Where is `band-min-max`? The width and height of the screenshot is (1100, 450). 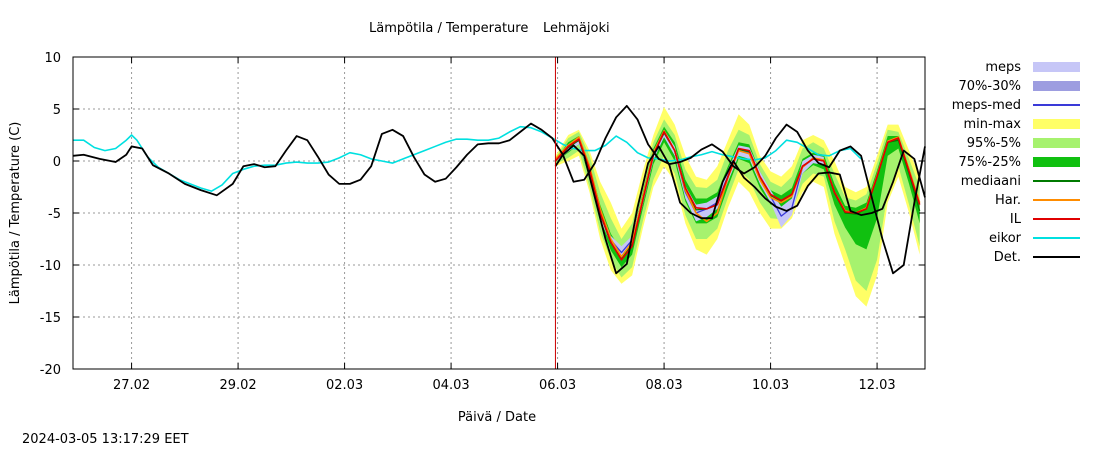 band-min-max is located at coordinates (737, 206).